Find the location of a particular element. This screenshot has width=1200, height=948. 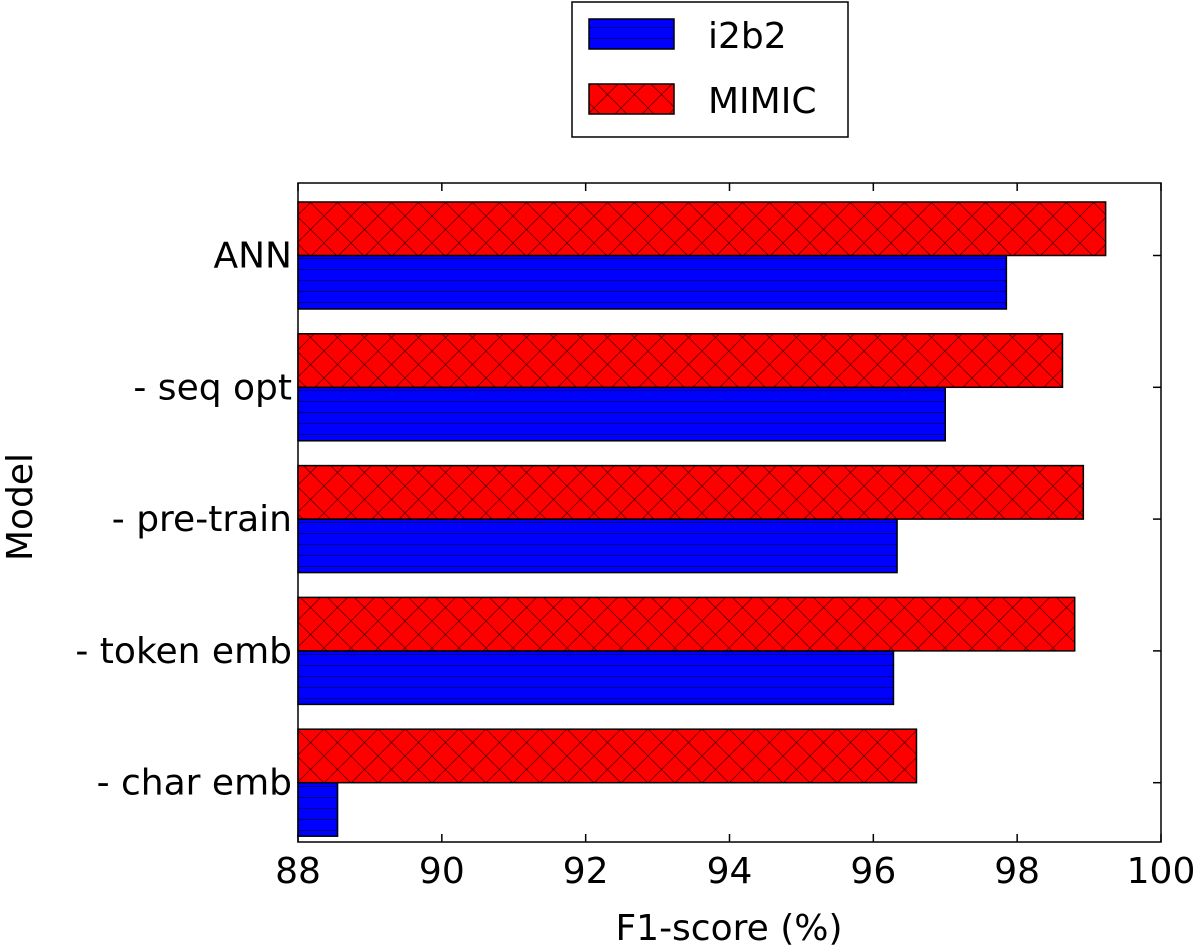

legend-label-mimic: MIMIC is located at coordinates (762, 101).